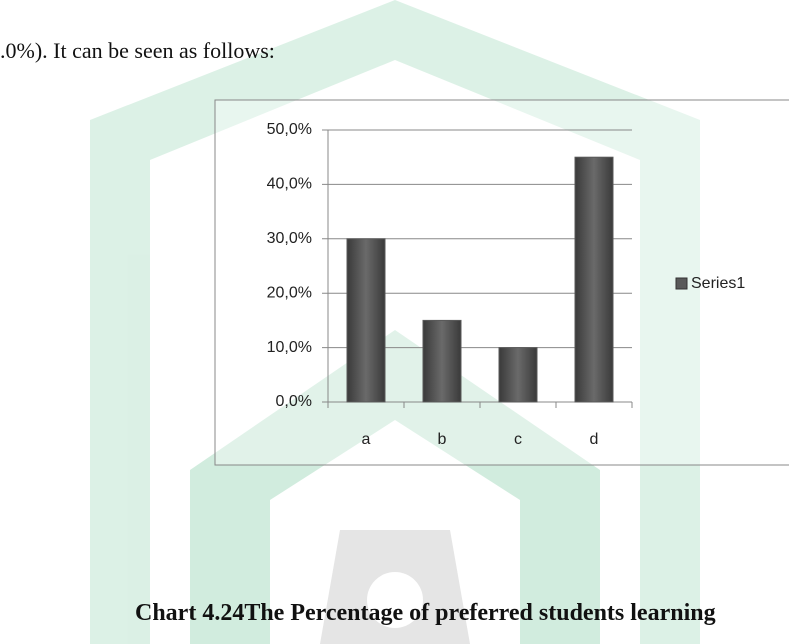 The image size is (789, 644). Describe the element at coordinates (289, 184) in the screenshot. I see `y-tick-label: 40,0%` at that location.